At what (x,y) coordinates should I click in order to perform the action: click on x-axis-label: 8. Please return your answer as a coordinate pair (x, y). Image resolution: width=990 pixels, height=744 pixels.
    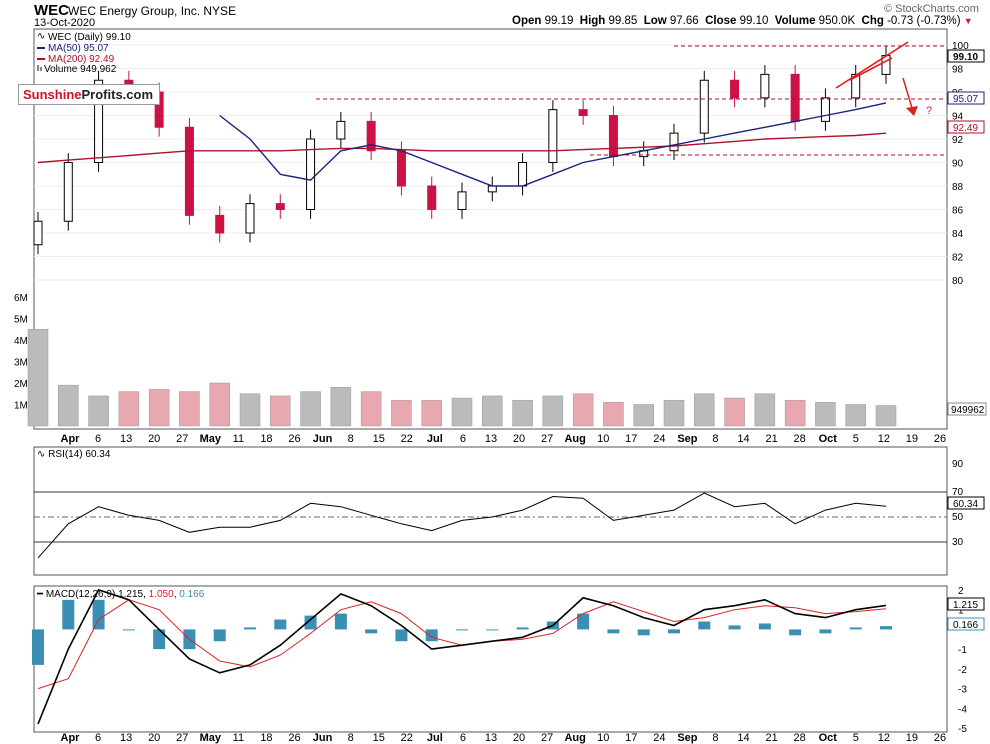
    Looking at the image, I should click on (351, 439).